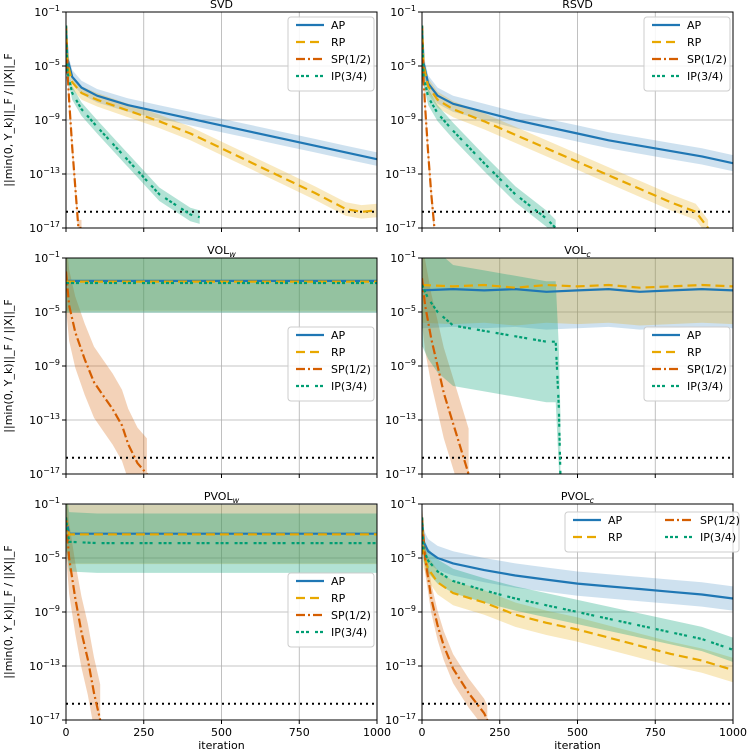  What do you see at coordinates (577, 251) in the screenshot?
I see `subplot-title: VOLc` at bounding box center [577, 251].